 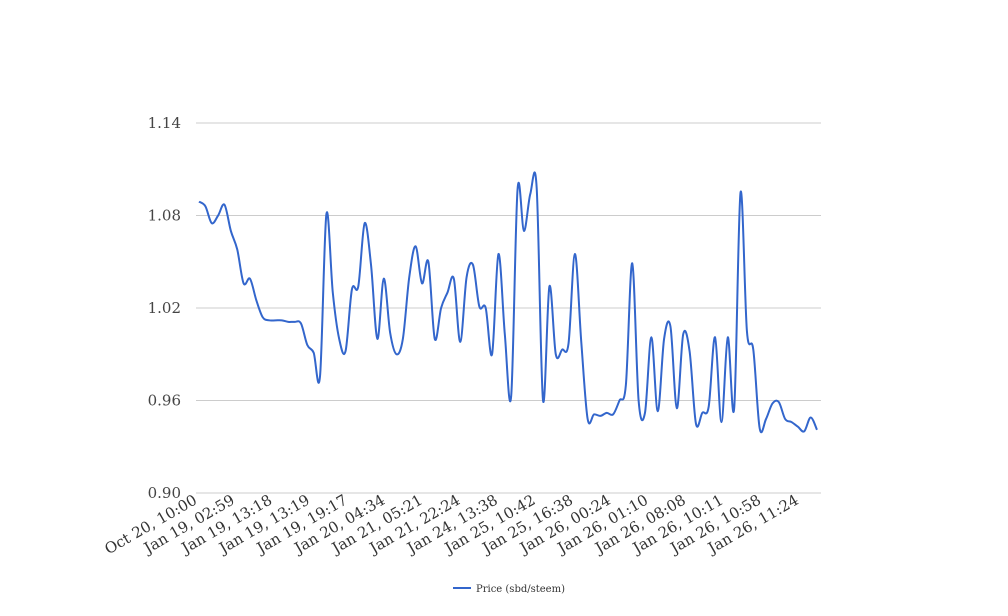 What do you see at coordinates (520, 589) in the screenshot?
I see `legend-label: Price (sbd/steem)` at bounding box center [520, 589].